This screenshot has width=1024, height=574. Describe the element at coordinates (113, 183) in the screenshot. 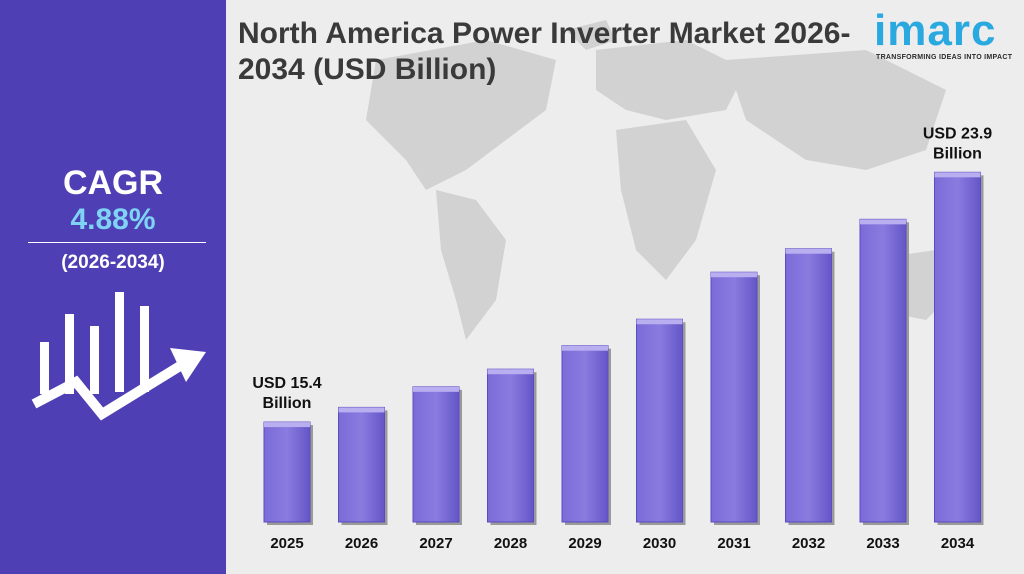

I see `cagr-label: CAGR` at that location.